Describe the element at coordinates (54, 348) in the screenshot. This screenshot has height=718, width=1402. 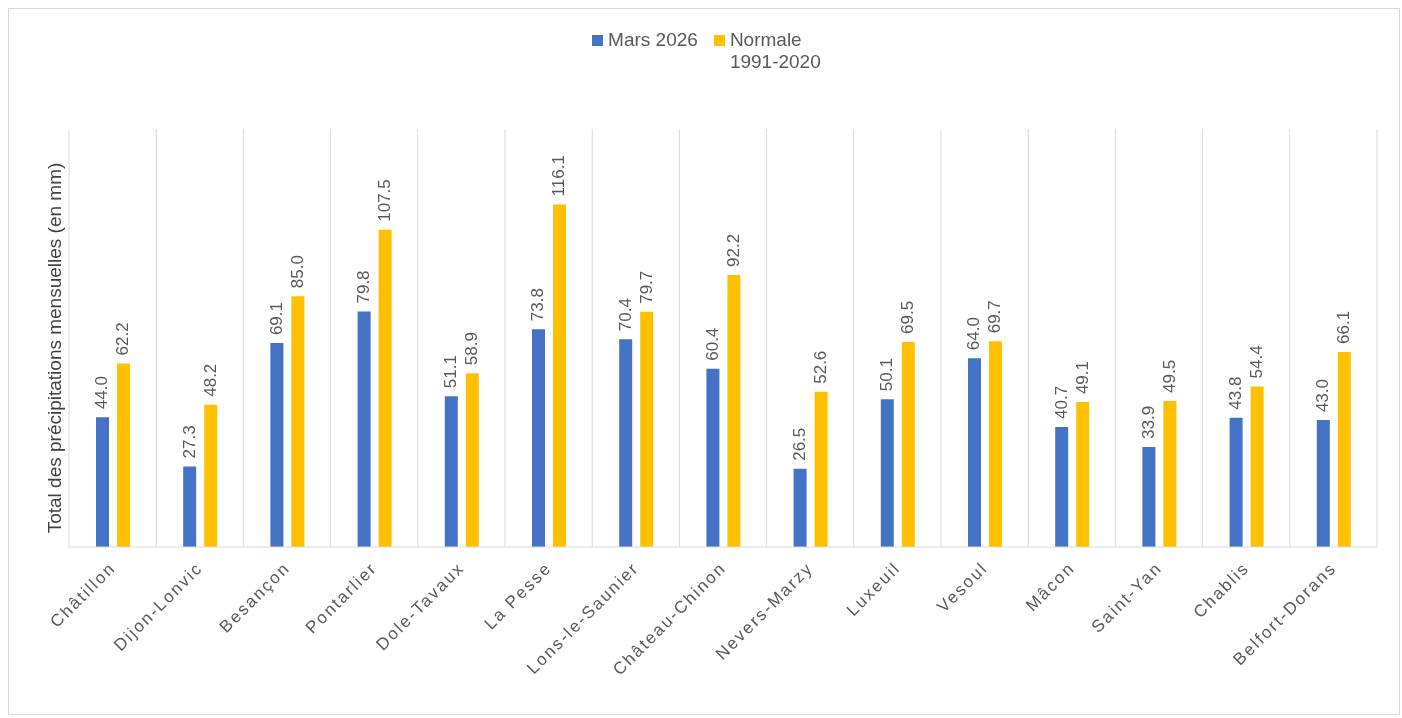
I see `y-axis-title: Total des précipitations mensuelles (en mm)` at that location.